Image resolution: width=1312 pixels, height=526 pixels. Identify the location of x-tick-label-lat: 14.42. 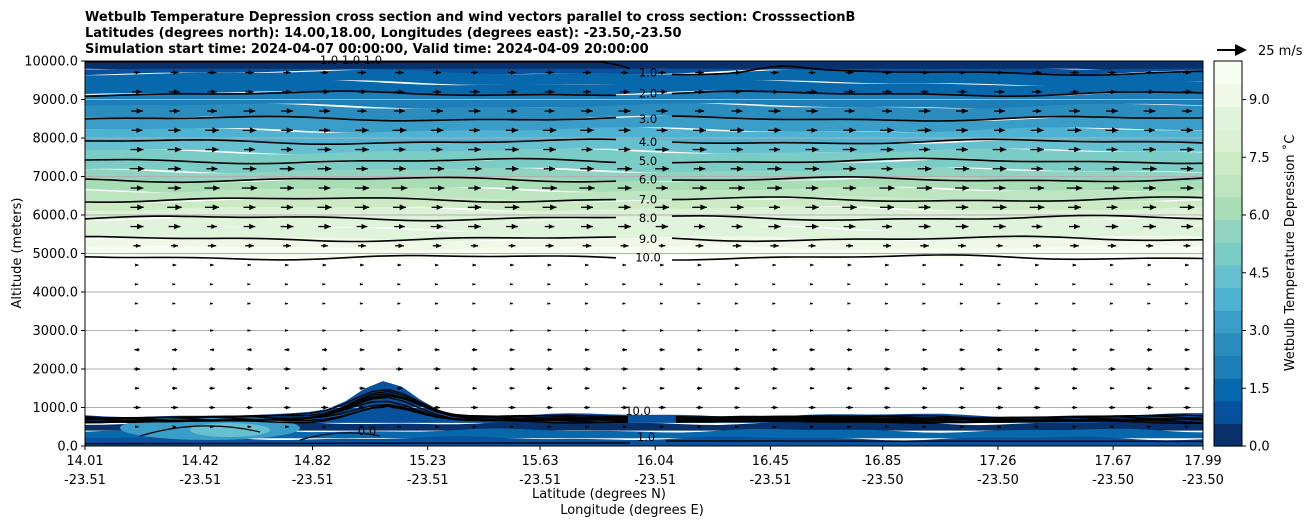
(200, 461).